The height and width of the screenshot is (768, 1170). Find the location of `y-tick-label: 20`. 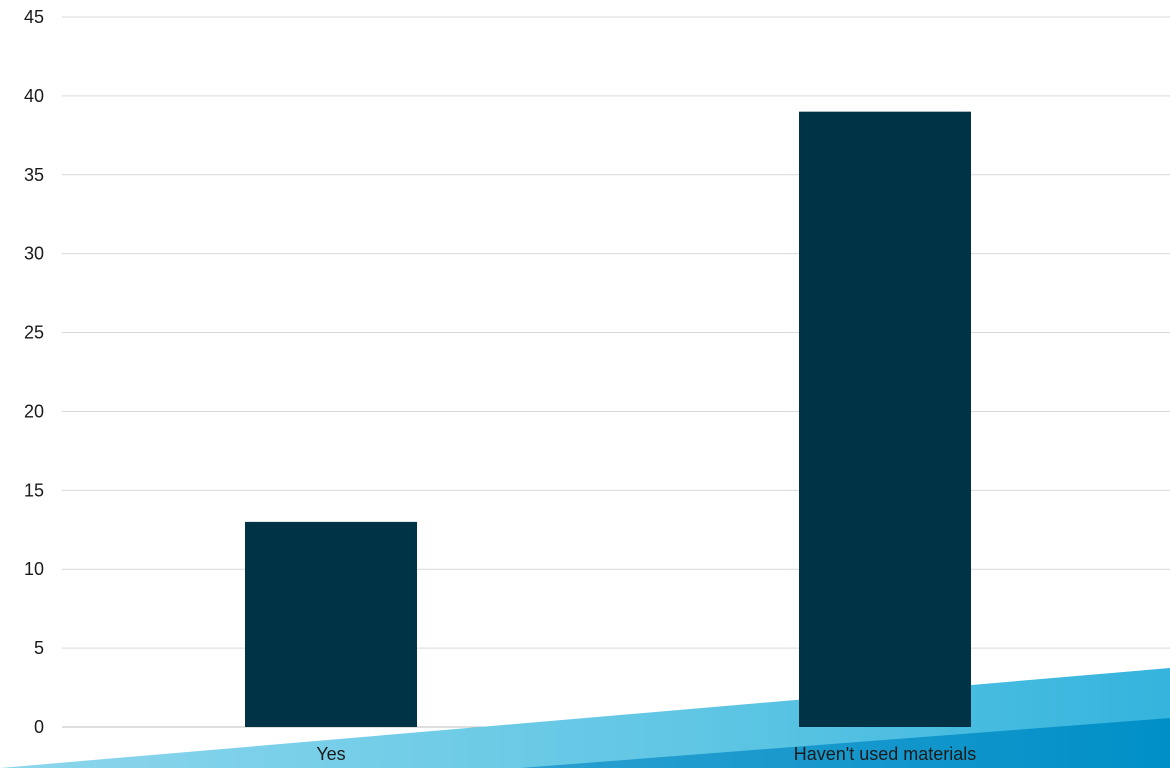

y-tick-label: 20 is located at coordinates (34, 411).